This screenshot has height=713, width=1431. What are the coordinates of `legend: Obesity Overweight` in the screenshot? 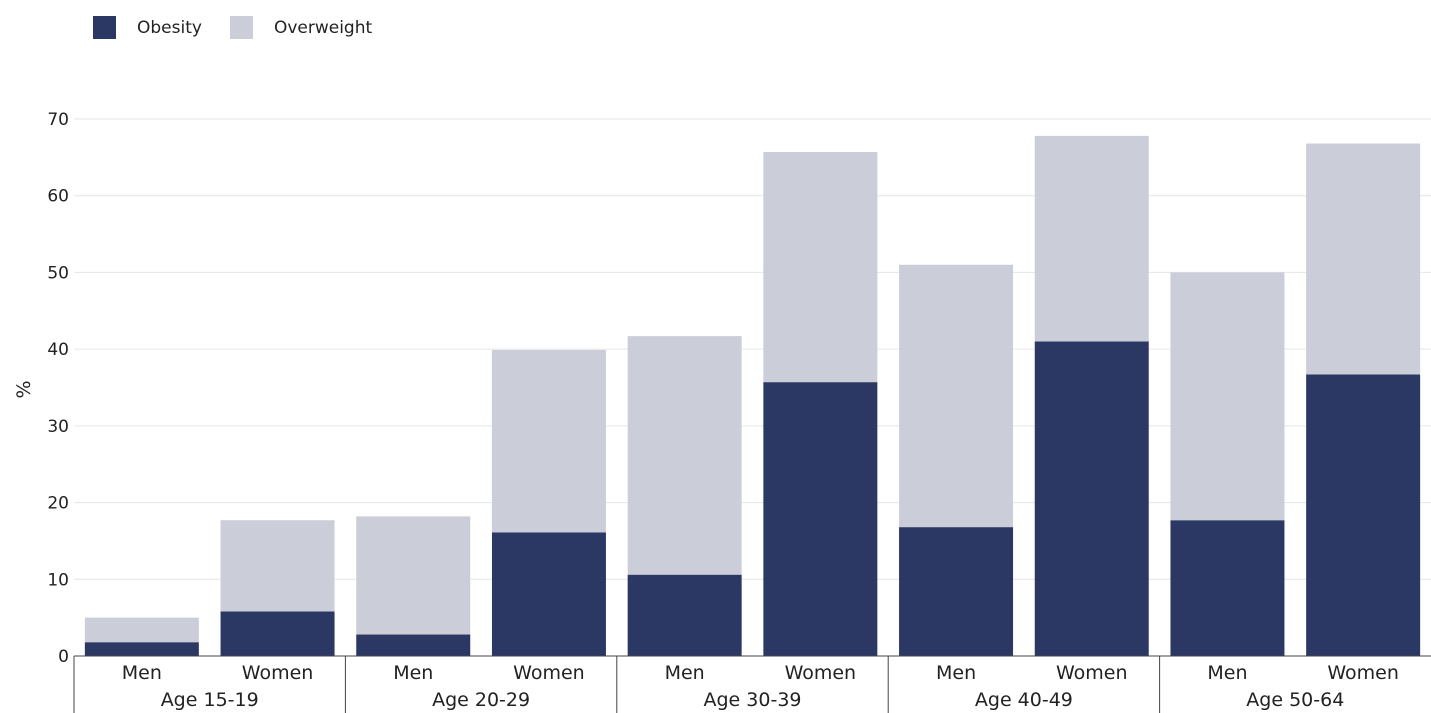 It's located at (246, 27).